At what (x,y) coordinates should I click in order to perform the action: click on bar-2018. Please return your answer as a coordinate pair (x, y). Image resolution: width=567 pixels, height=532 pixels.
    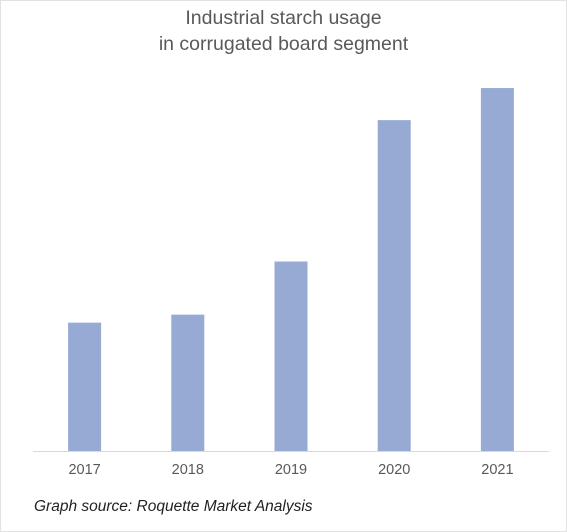
    Looking at the image, I should click on (188, 382).